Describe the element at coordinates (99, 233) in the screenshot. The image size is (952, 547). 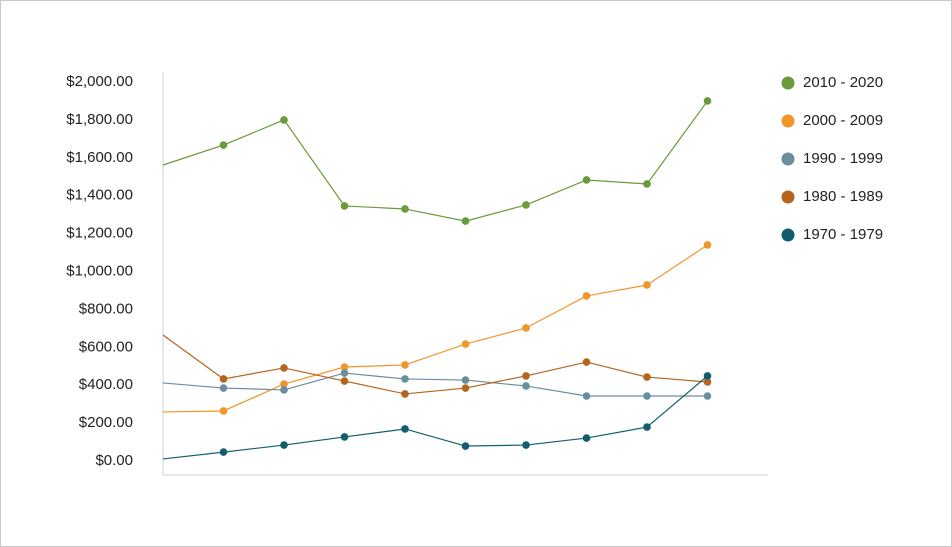
I see `y-tick-label: $1,200.00` at that location.